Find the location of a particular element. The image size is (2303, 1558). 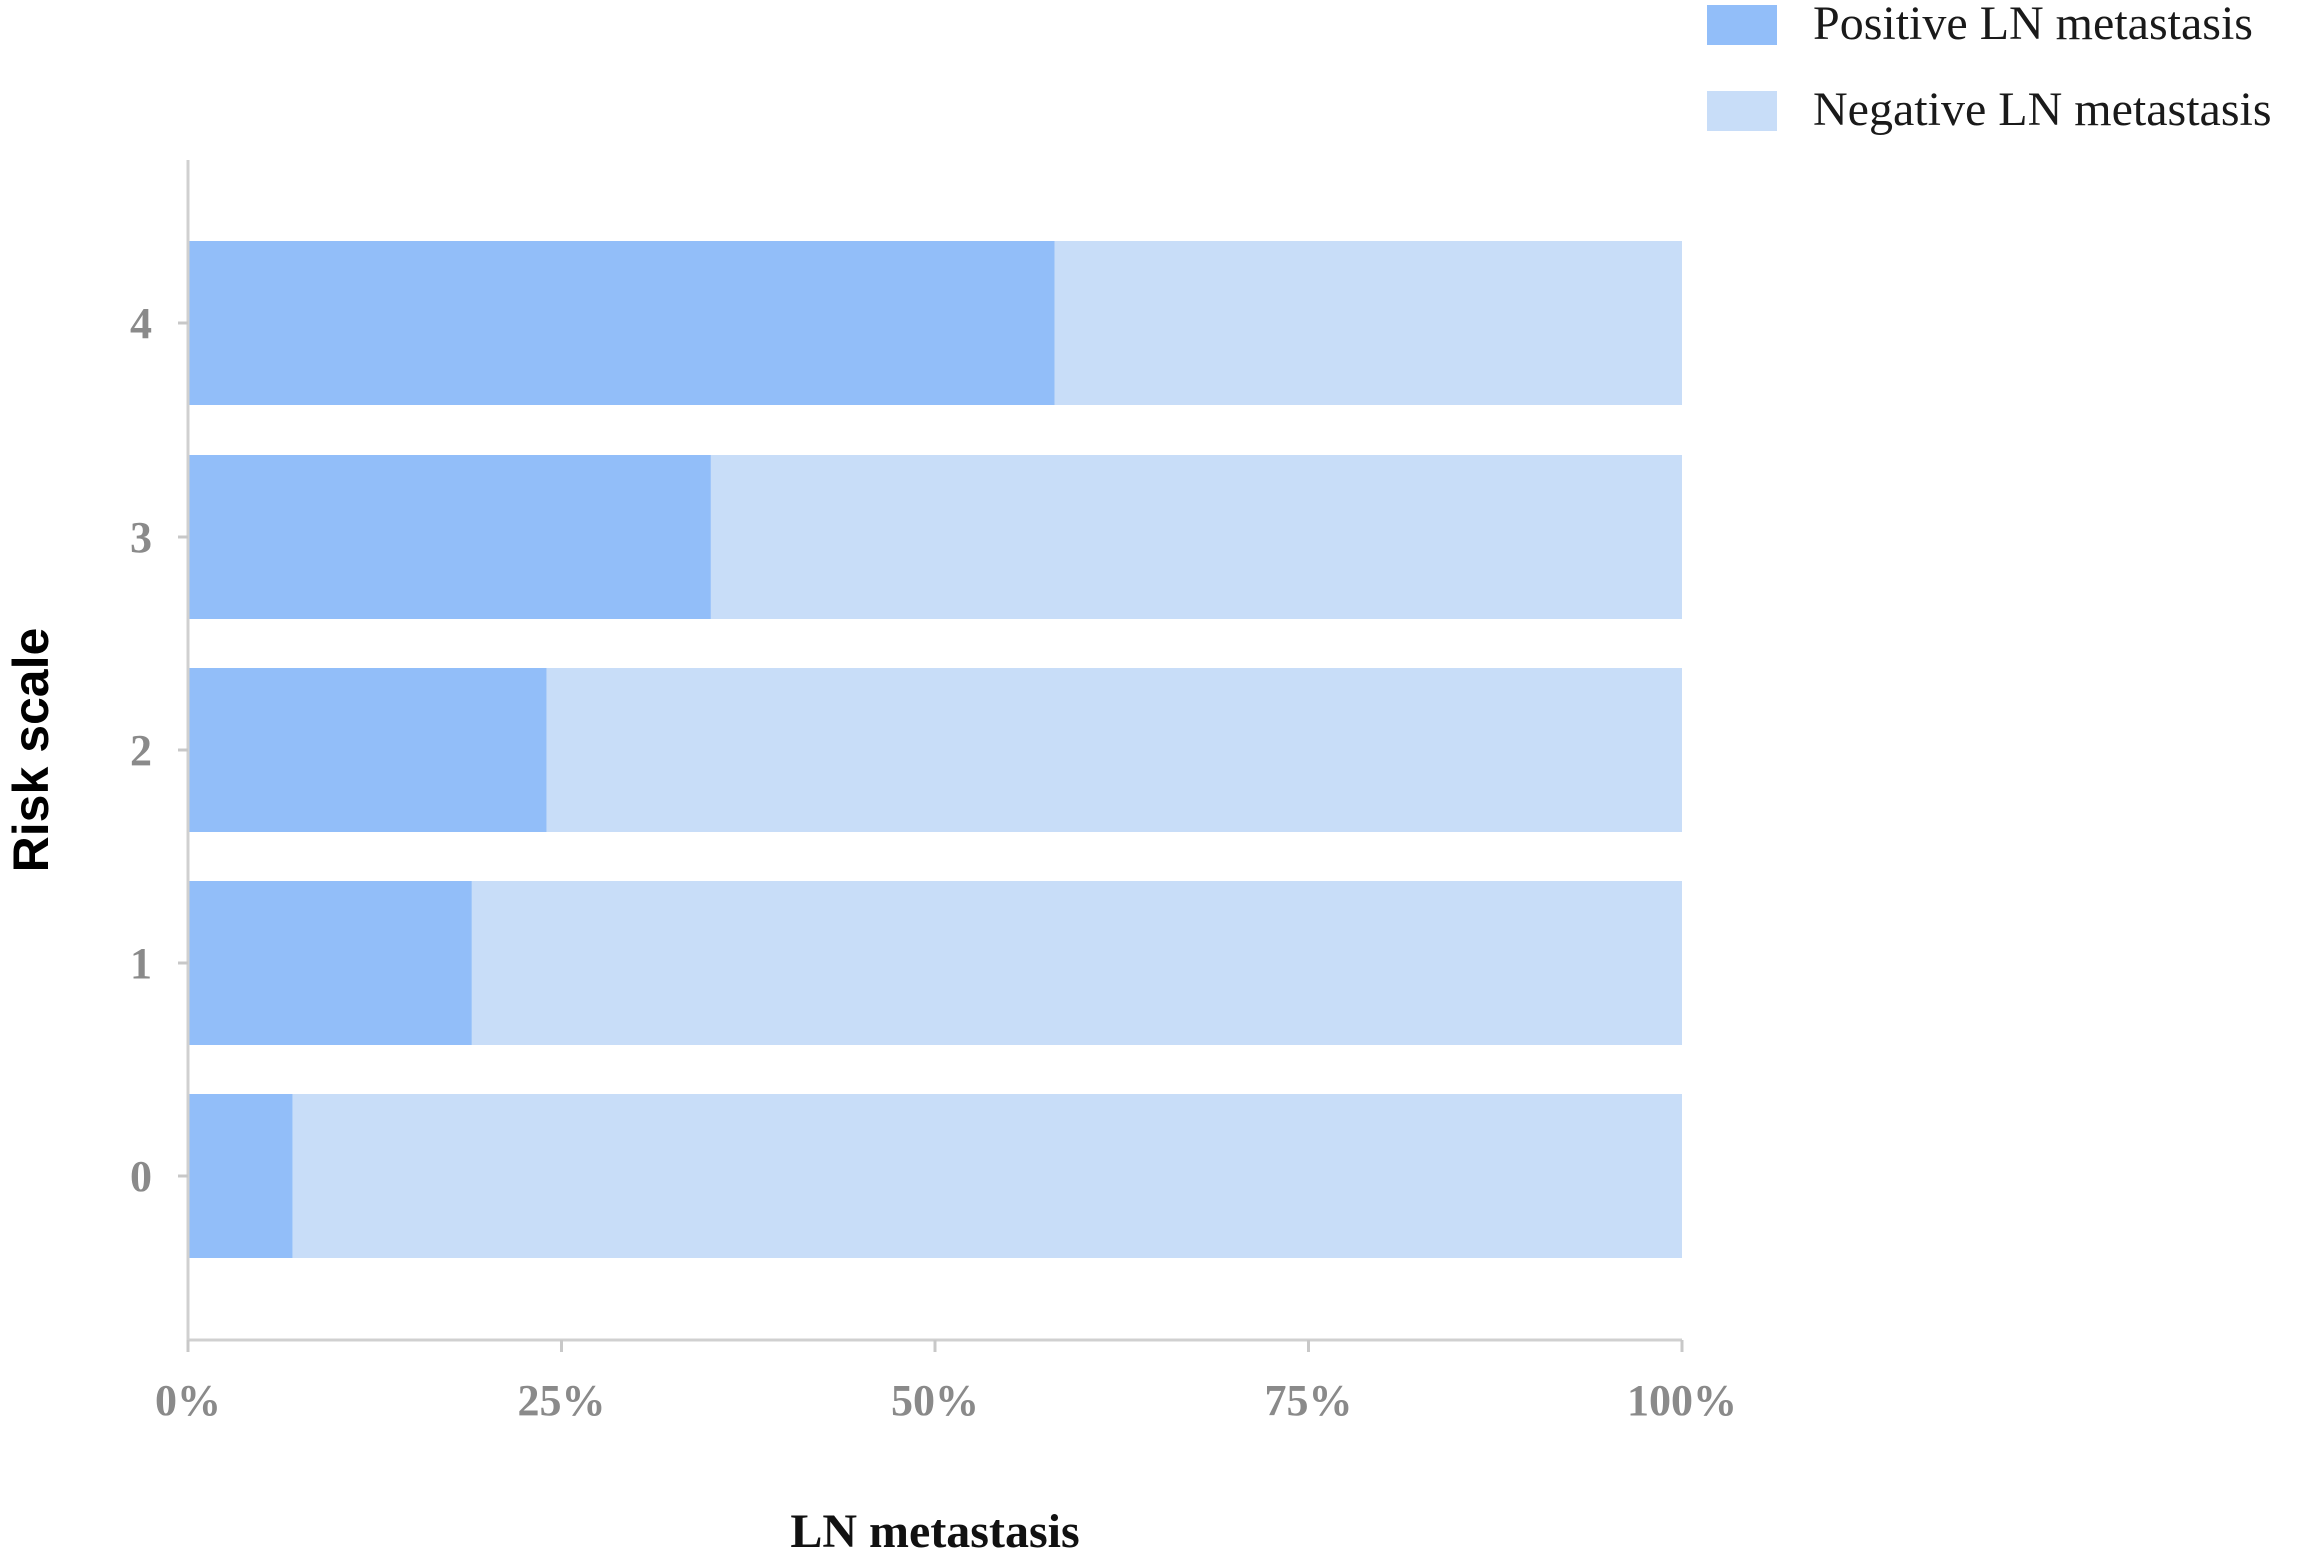

y-tick-label: 3 is located at coordinates (141, 537).